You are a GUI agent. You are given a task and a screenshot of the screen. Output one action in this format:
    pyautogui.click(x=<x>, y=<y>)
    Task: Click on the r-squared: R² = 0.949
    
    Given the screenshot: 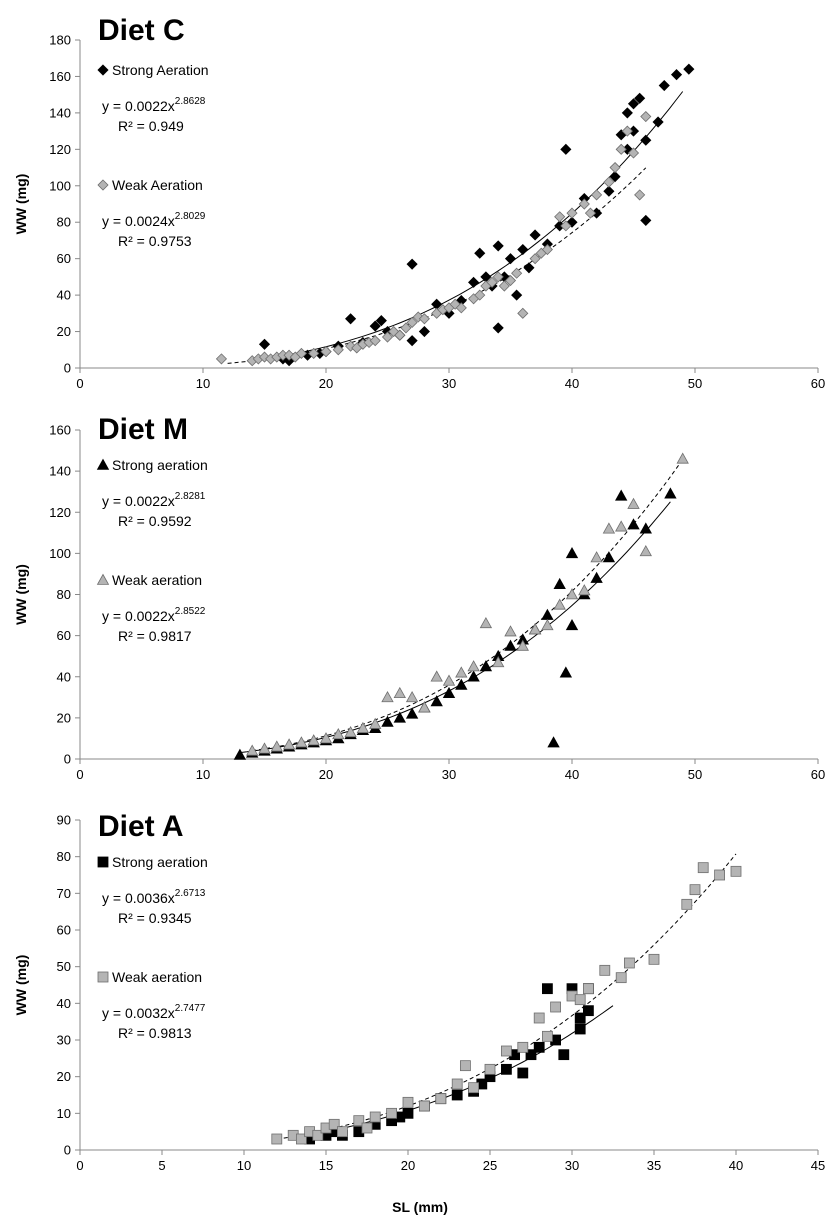 What is the action you would take?
    pyautogui.click(x=151, y=126)
    